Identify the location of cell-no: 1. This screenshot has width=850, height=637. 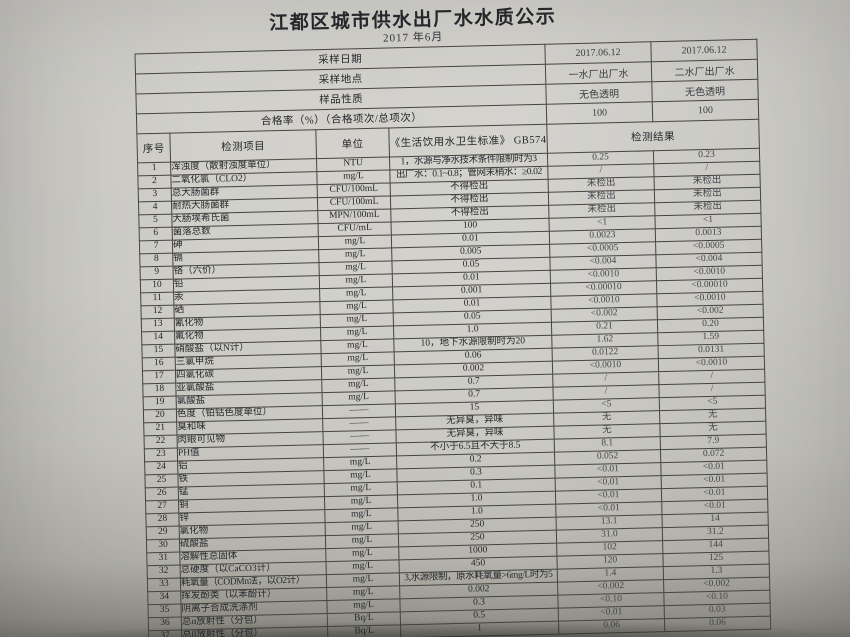
(154, 169).